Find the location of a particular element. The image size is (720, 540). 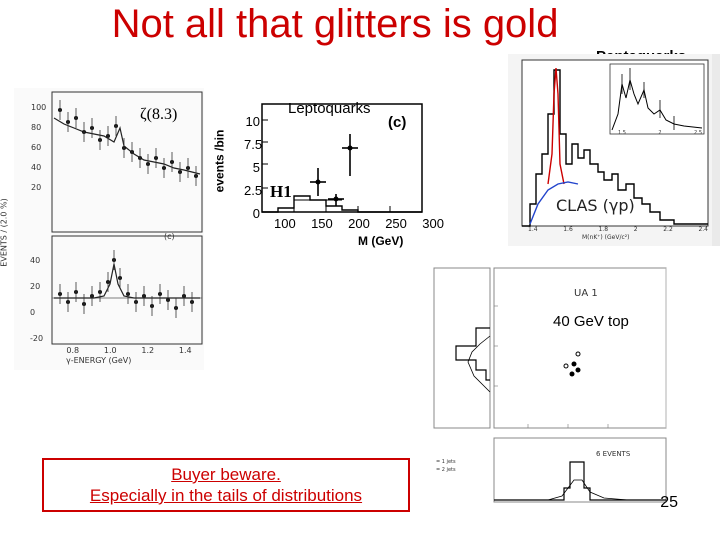

penta-x-tick: 1.4 is located at coordinates (533, 229).